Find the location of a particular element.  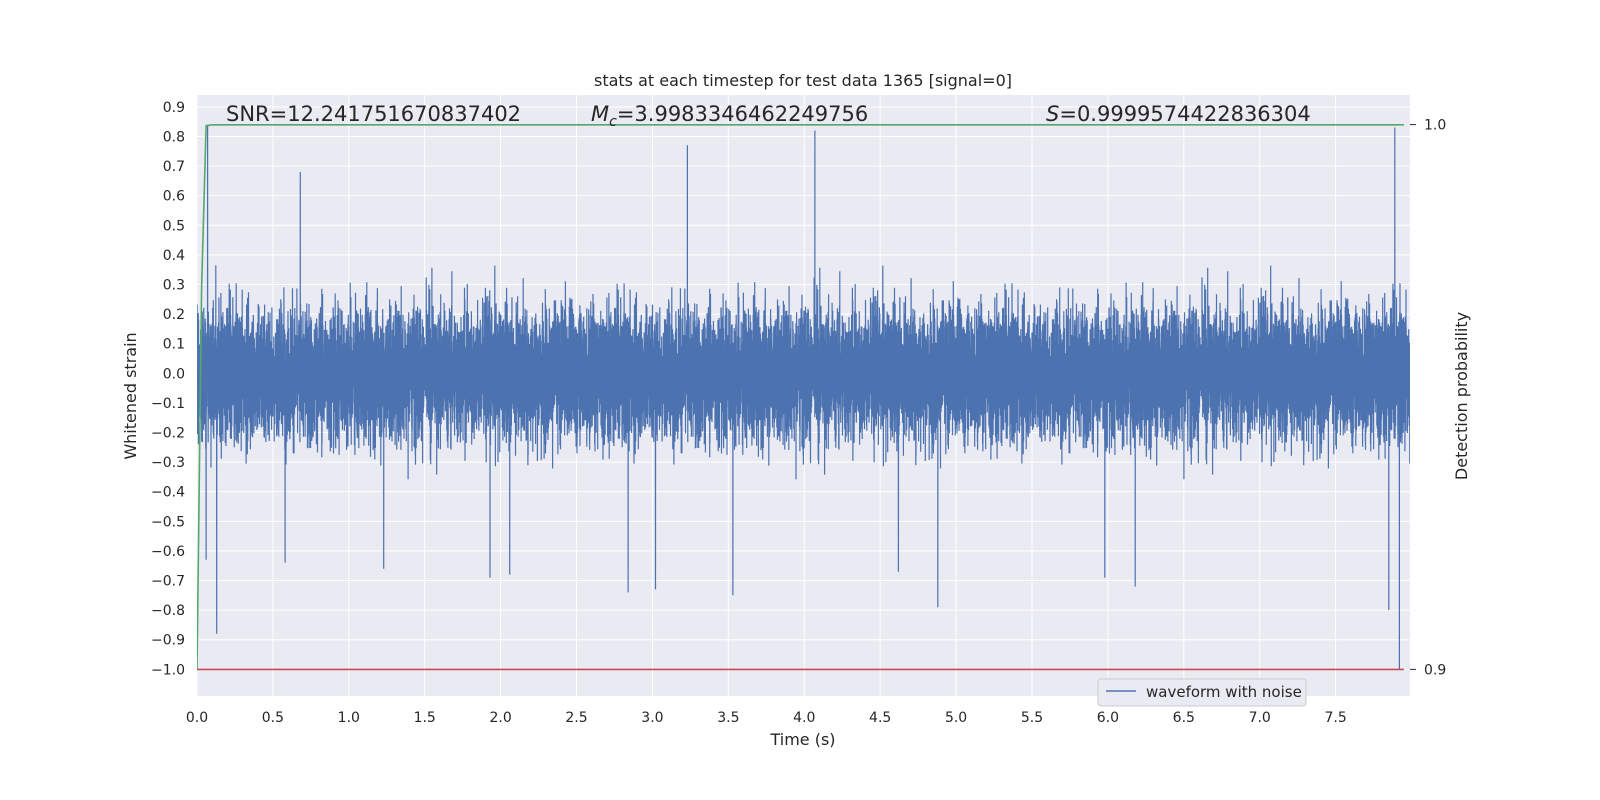

y-tick-label: −1.0 is located at coordinates (168, 670).